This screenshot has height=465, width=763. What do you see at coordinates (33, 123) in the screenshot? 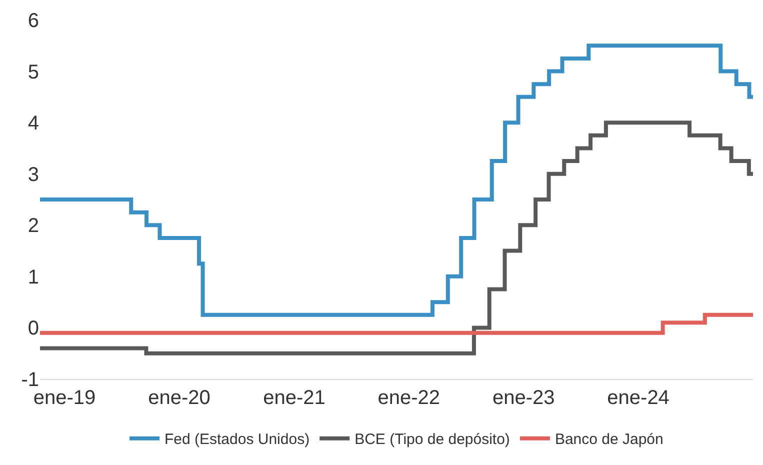
I see `y-tick-label: 4` at bounding box center [33, 123].